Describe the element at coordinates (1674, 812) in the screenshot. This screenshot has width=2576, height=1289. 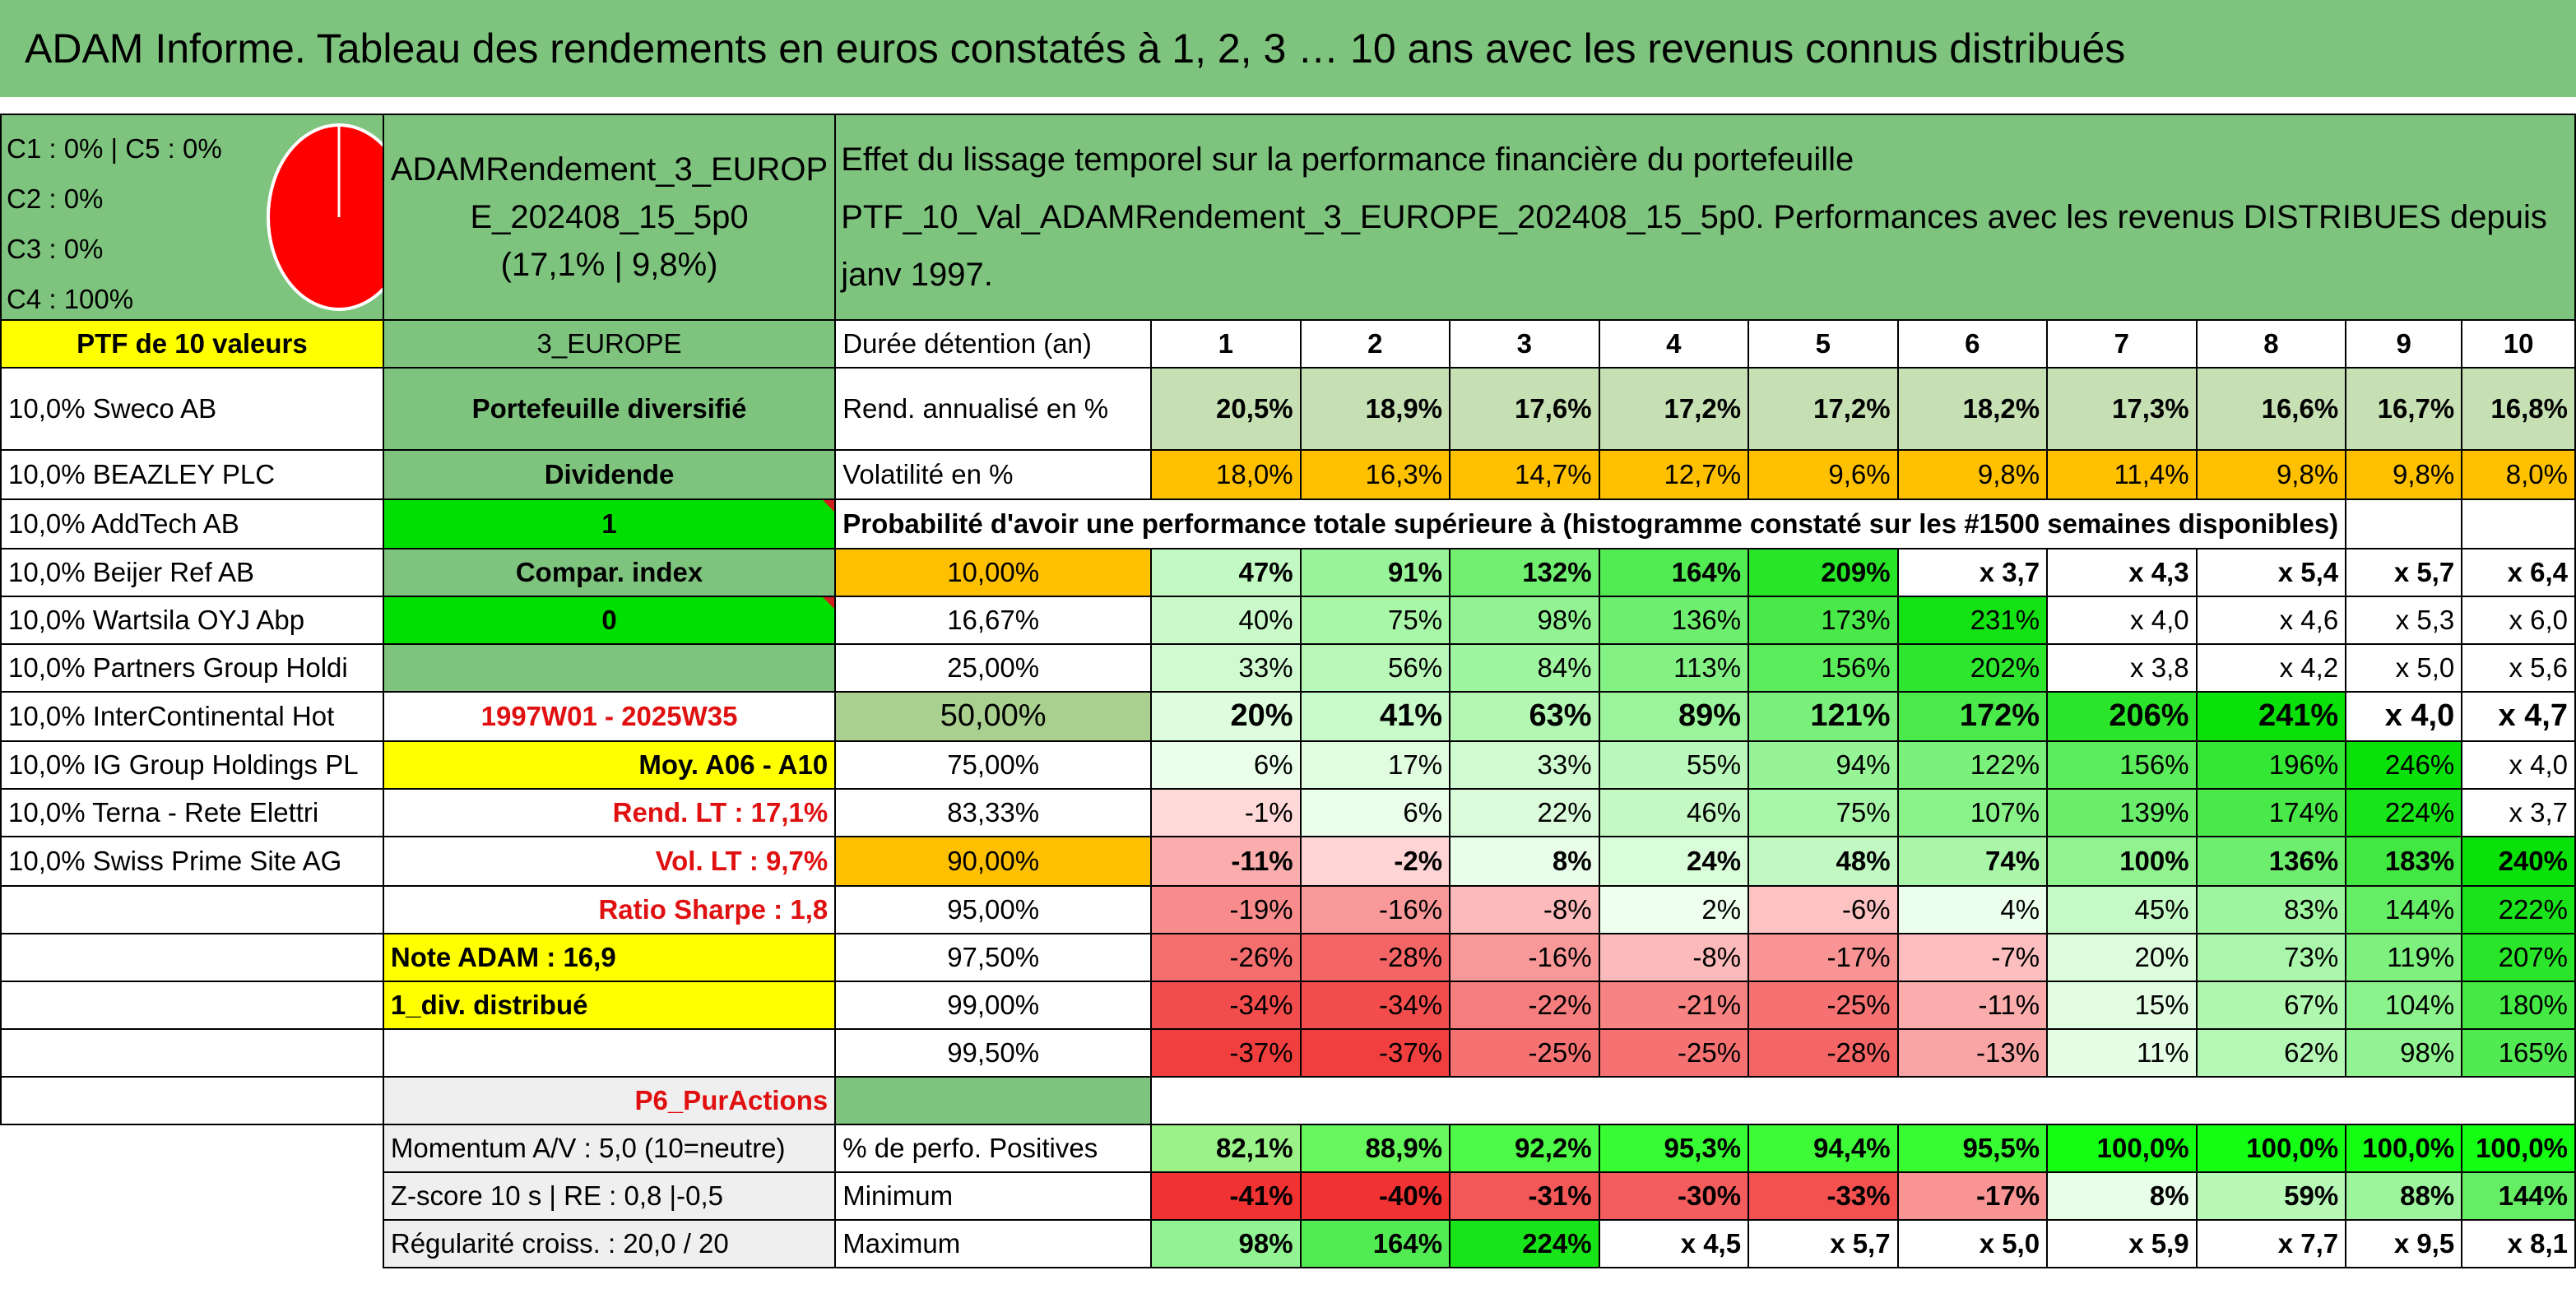
I see `perf-value: 46%` at that location.